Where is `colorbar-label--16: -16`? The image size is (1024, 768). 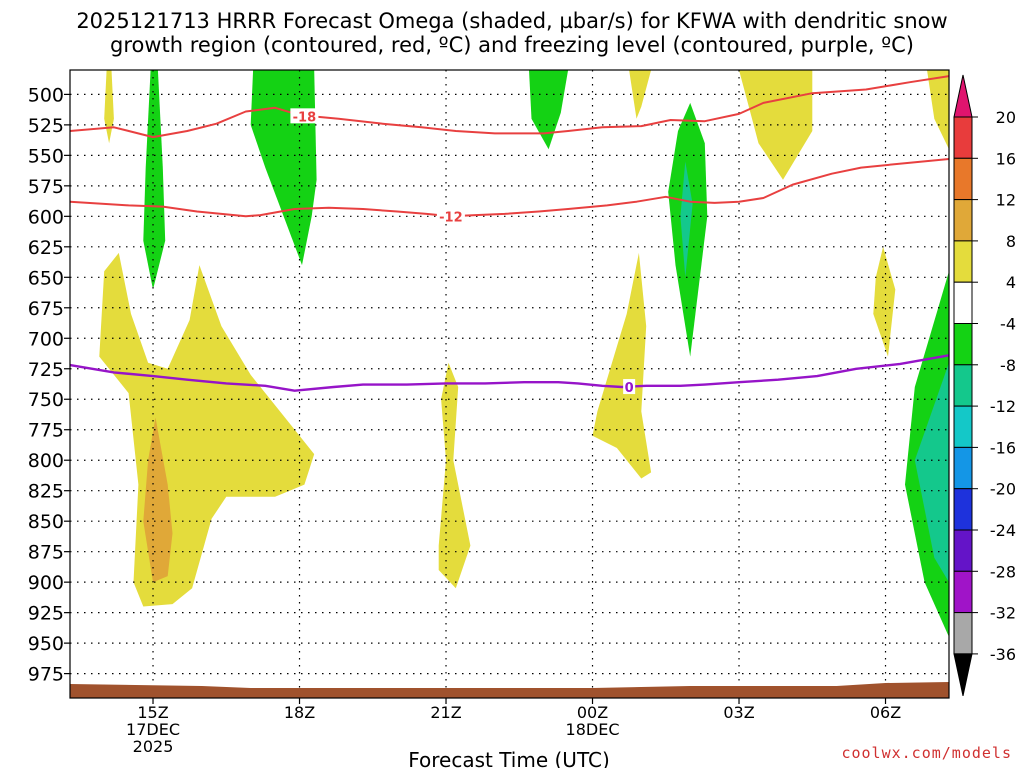
colorbar-label--16: -16 is located at coordinates (1003, 447).